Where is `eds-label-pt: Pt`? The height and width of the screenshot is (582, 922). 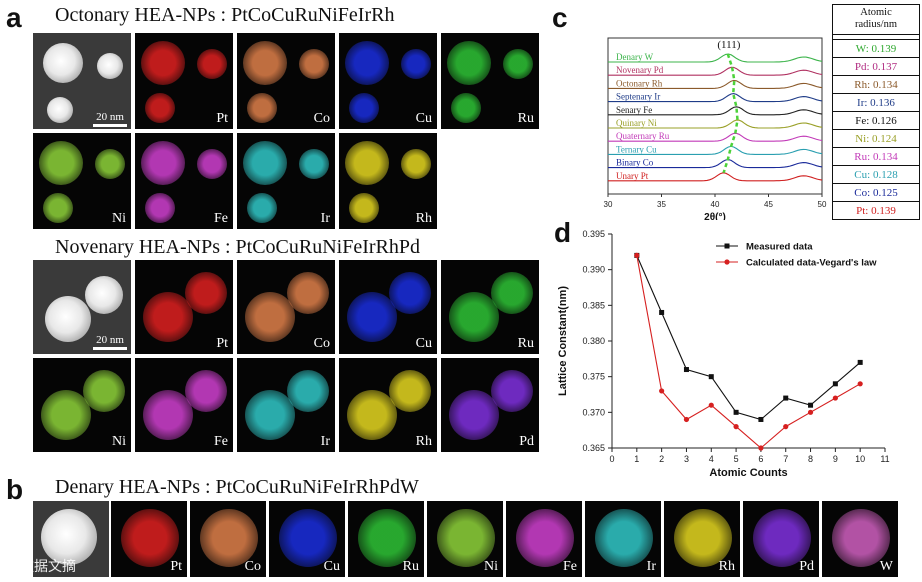 eds-label-pt: Pt is located at coordinates (222, 118).